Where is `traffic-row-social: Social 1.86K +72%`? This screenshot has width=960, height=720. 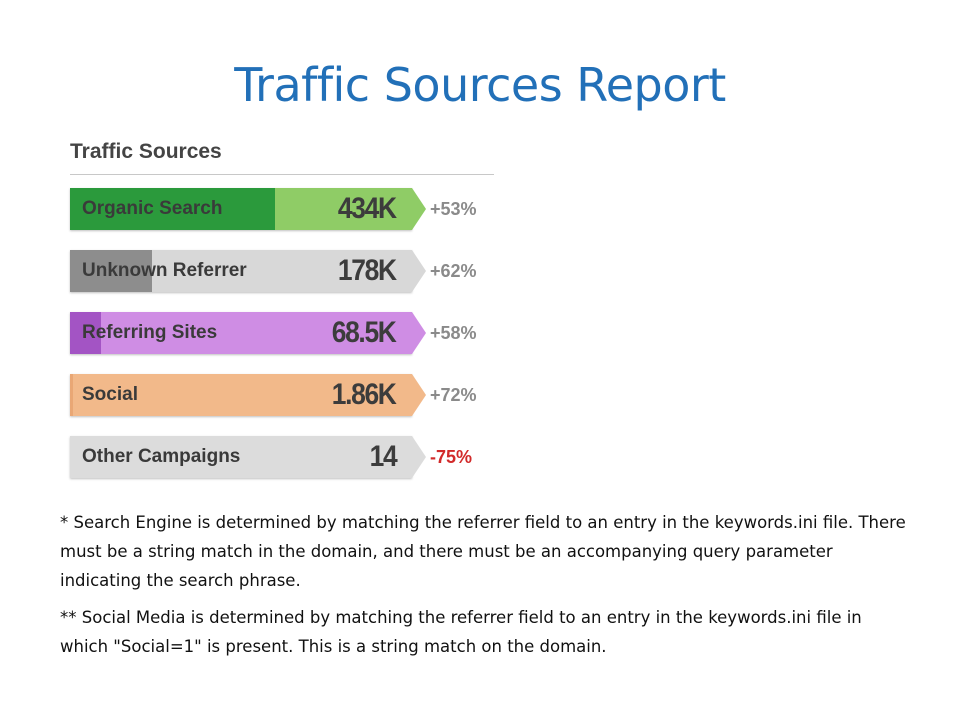 traffic-row-social: Social 1.86K +72% is located at coordinates (285, 395).